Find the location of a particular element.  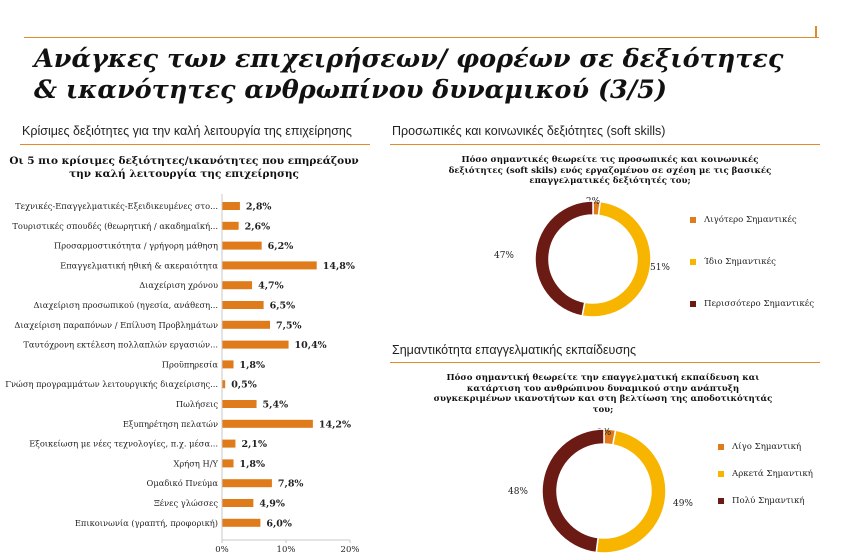

bar-value-label: 7,8% is located at coordinates (291, 484).